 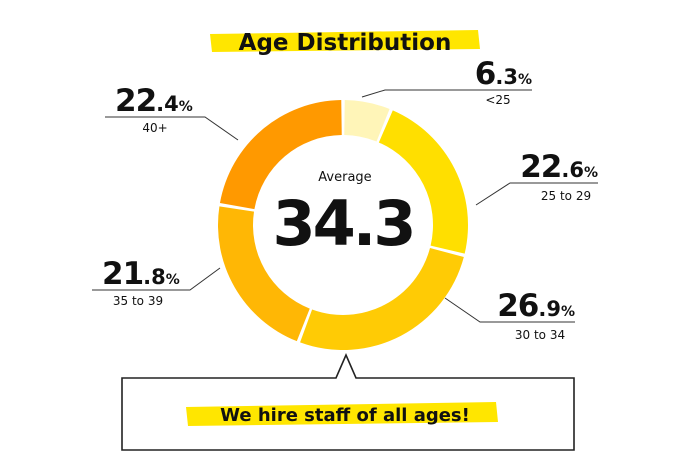 What do you see at coordinates (141, 274) in the screenshot?
I see `slice-value-label-3: 21.8%` at bounding box center [141, 274].